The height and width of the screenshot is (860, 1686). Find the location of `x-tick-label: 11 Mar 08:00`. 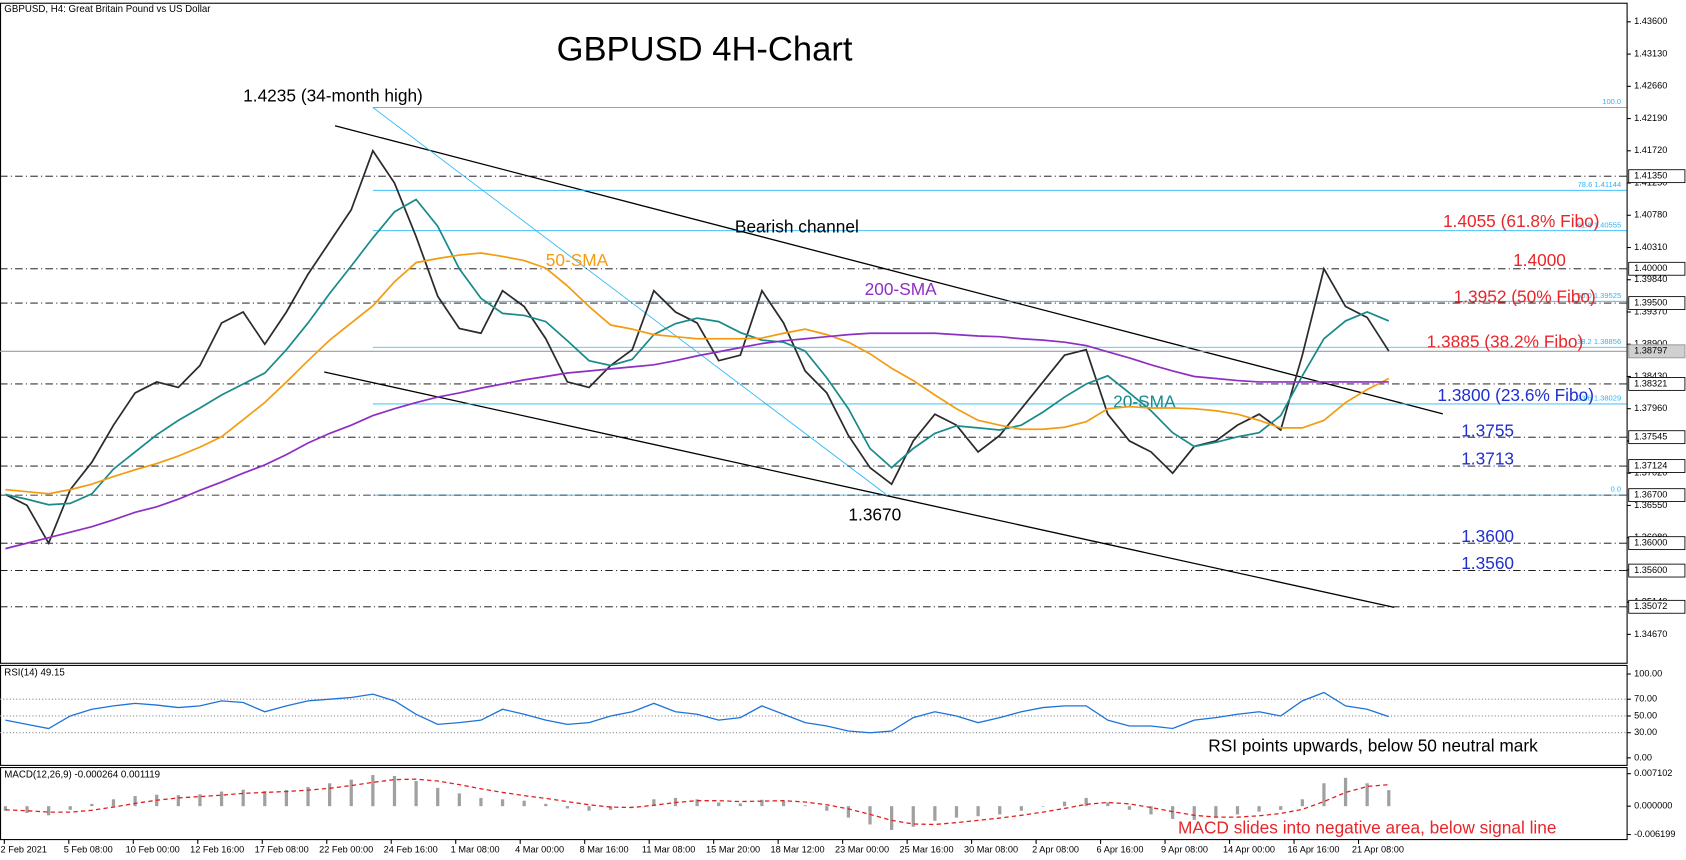

x-tick-label: 11 Mar 08:00 is located at coordinates (668, 850).